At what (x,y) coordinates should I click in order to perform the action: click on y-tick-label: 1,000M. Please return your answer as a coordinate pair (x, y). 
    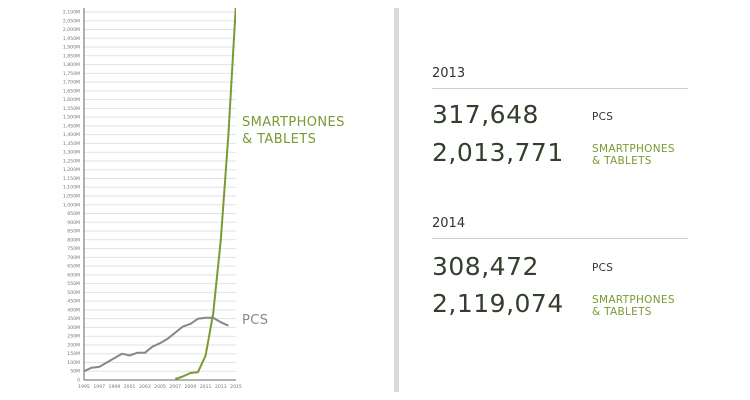
    Looking at the image, I should click on (71, 205).